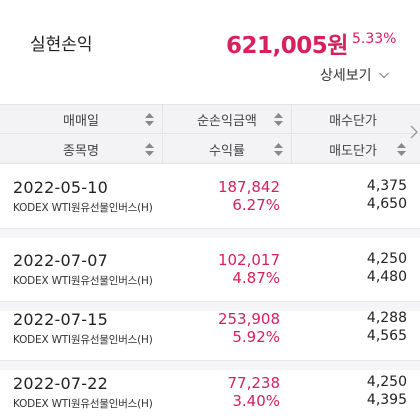 This screenshot has height=419, width=420. I want to click on summary-amount: 621,005원, so click(287, 46).